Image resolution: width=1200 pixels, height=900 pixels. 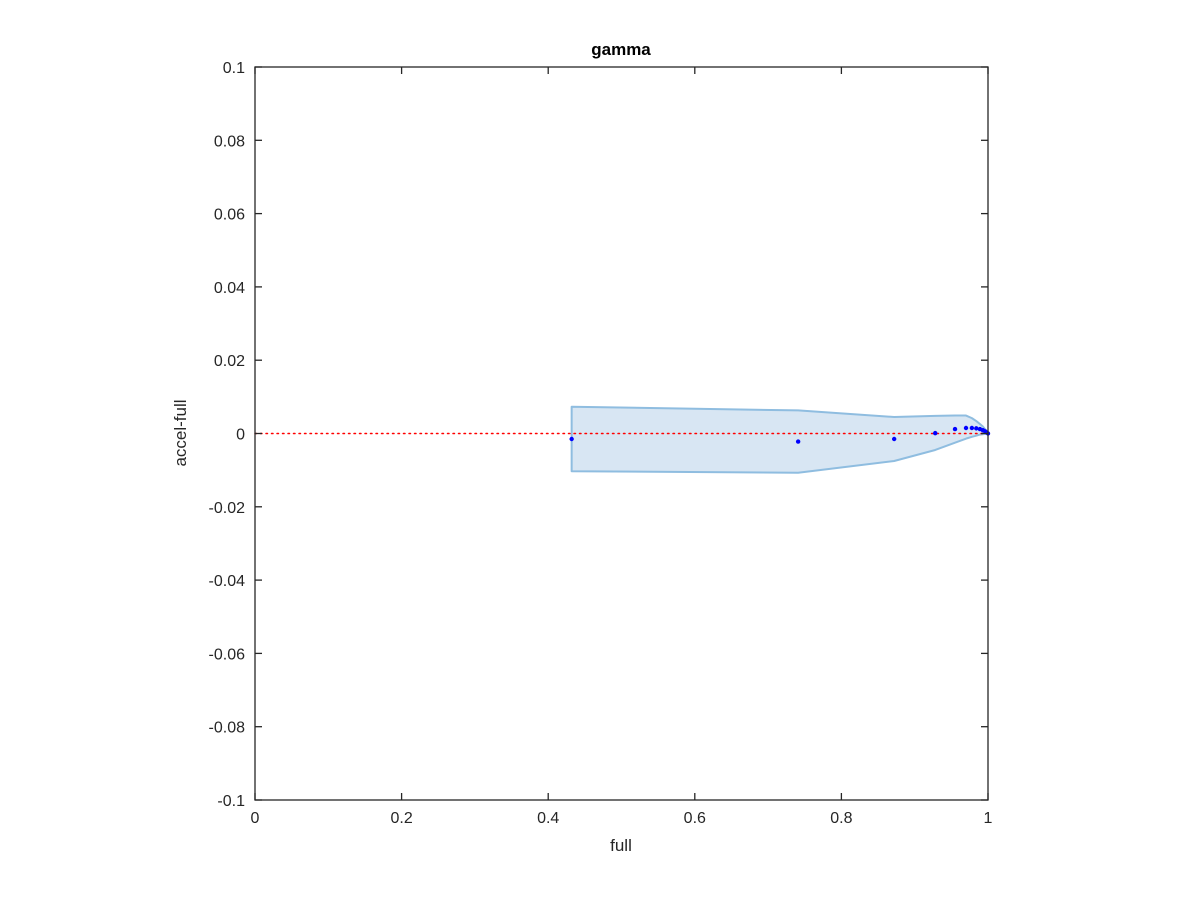 I want to click on x-axis-label: full, so click(x=621, y=845).